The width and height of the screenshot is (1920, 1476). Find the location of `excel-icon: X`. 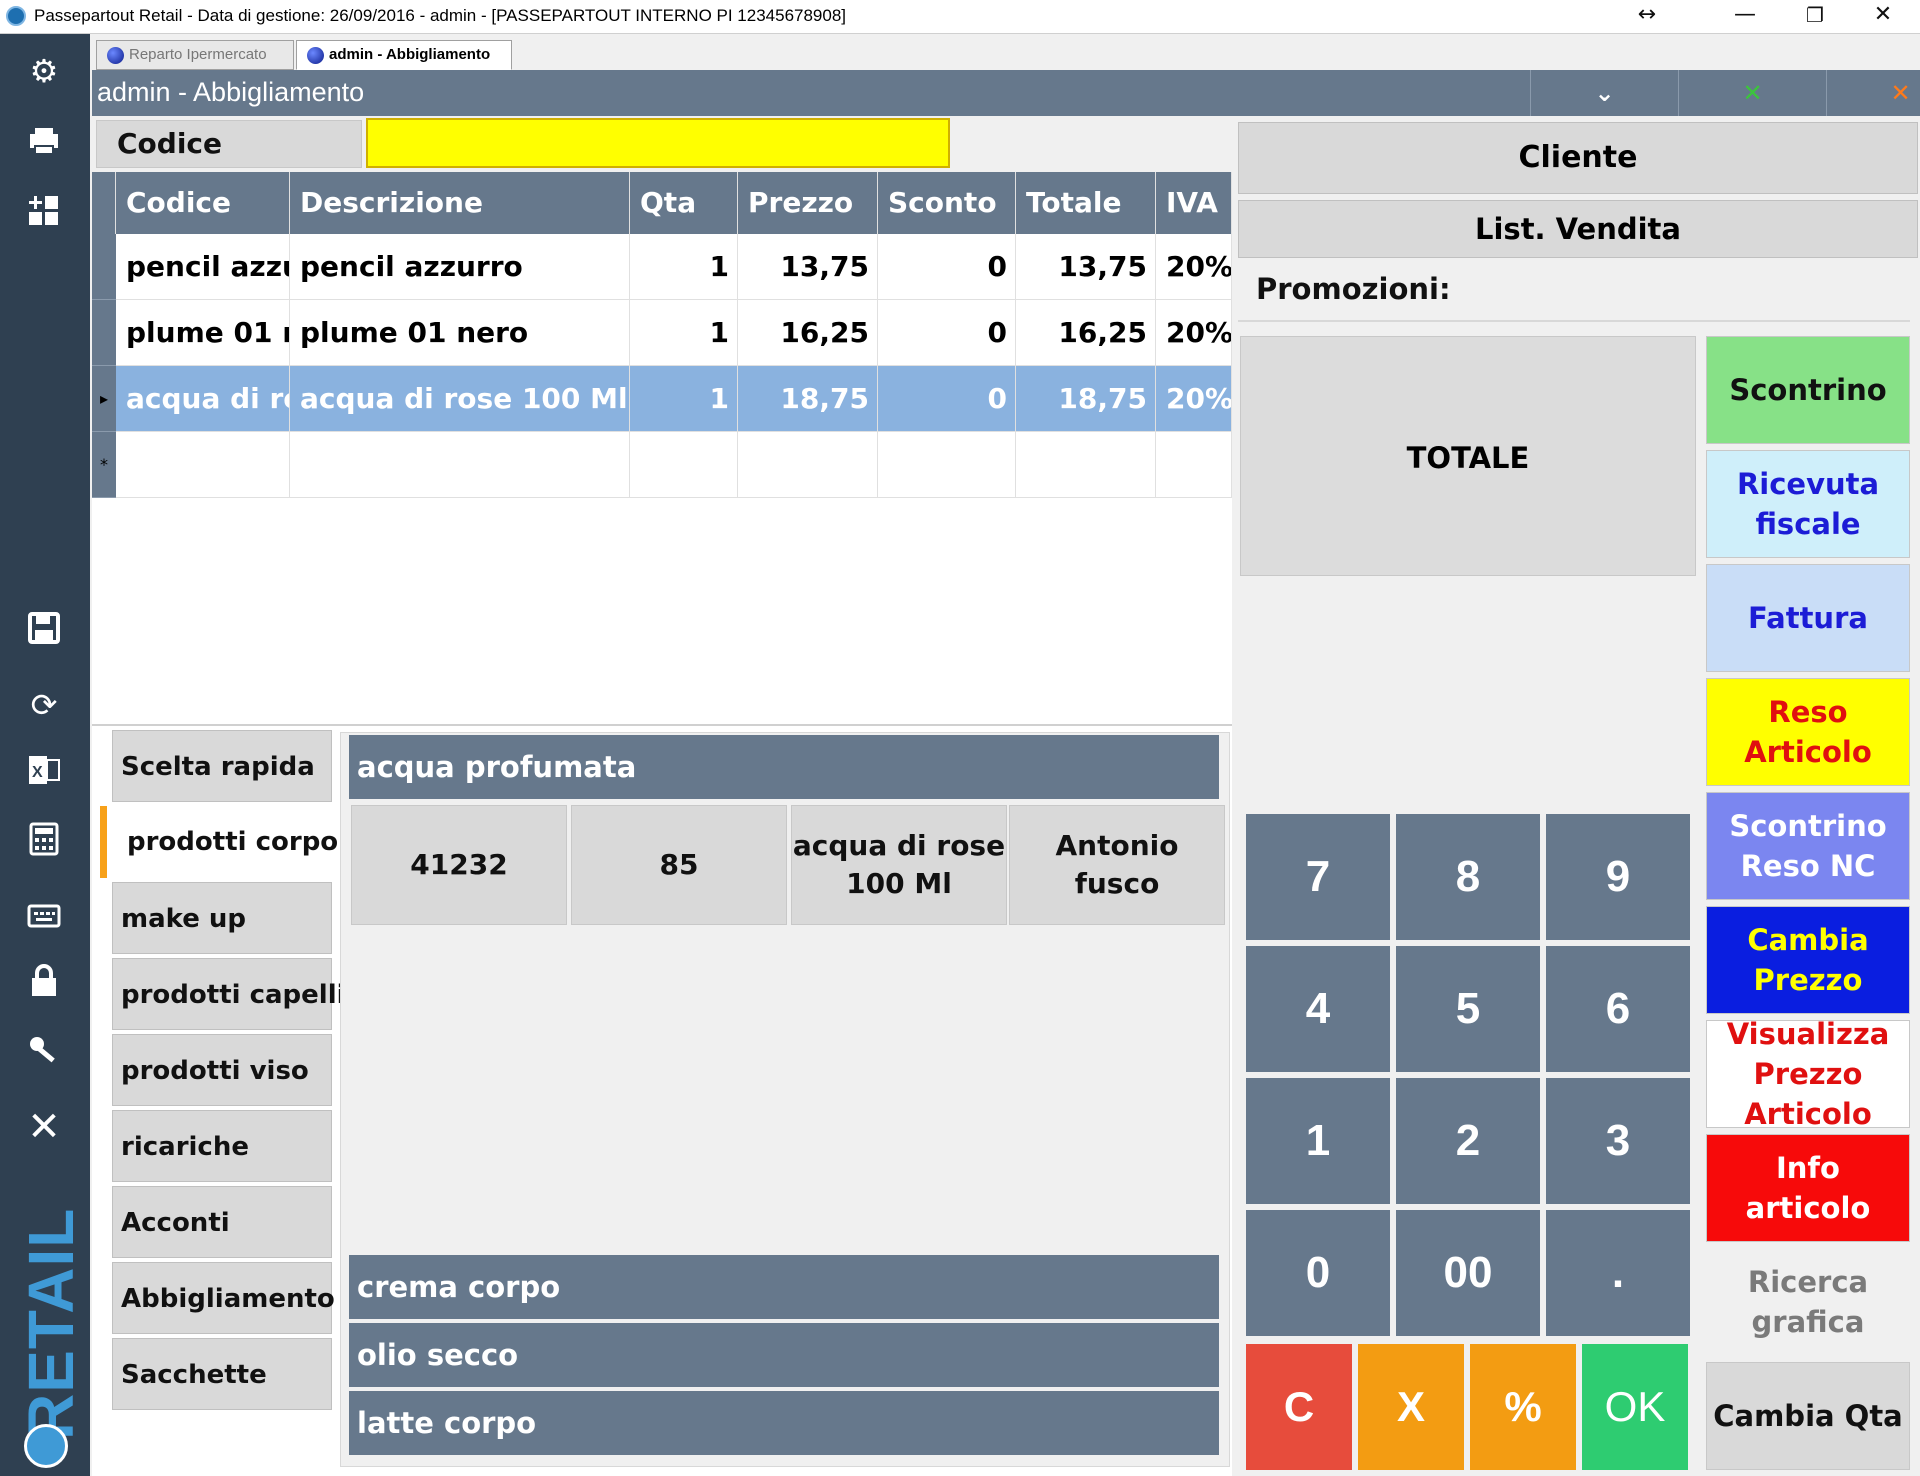

excel-icon: X is located at coordinates (44, 775).